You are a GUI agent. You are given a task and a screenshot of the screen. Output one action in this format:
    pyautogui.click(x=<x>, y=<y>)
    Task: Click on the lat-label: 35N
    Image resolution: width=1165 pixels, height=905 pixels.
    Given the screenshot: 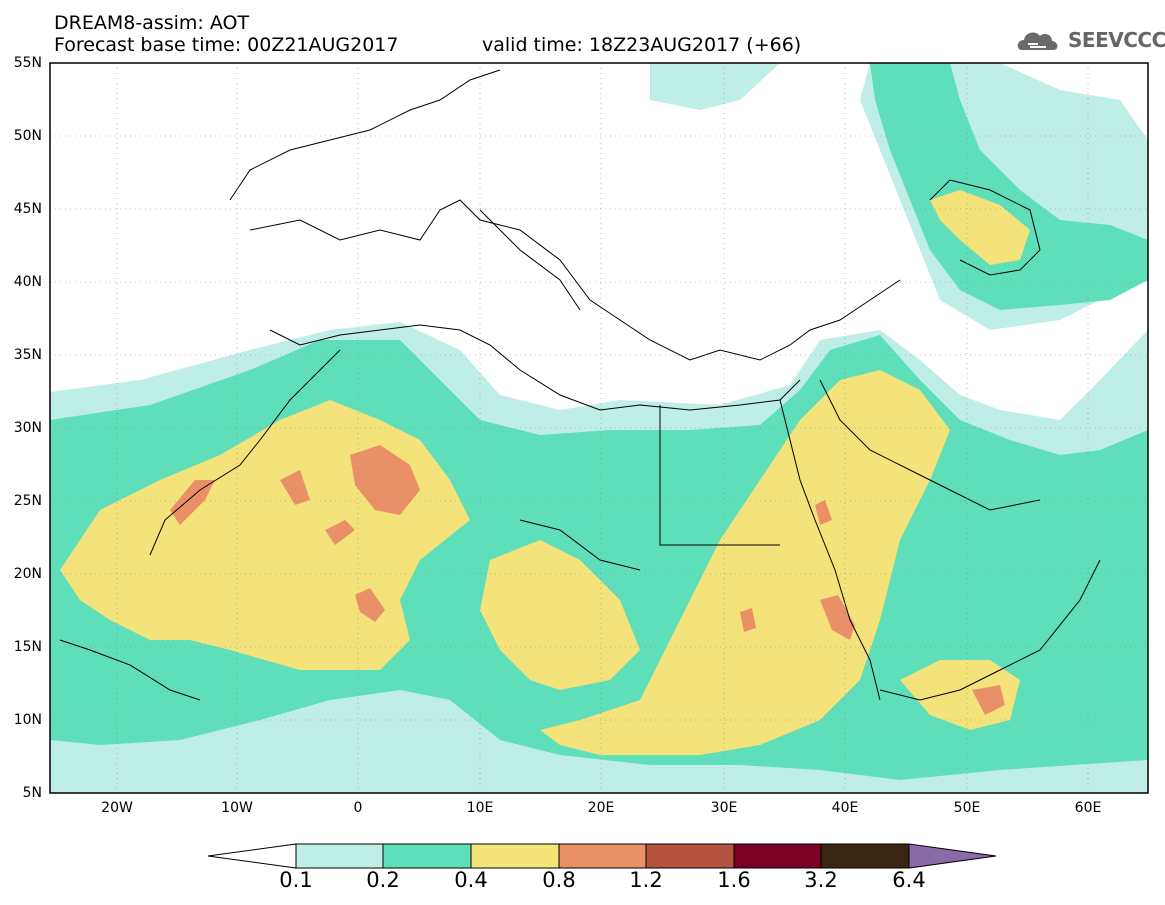 What is the action you would take?
    pyautogui.click(x=27, y=355)
    